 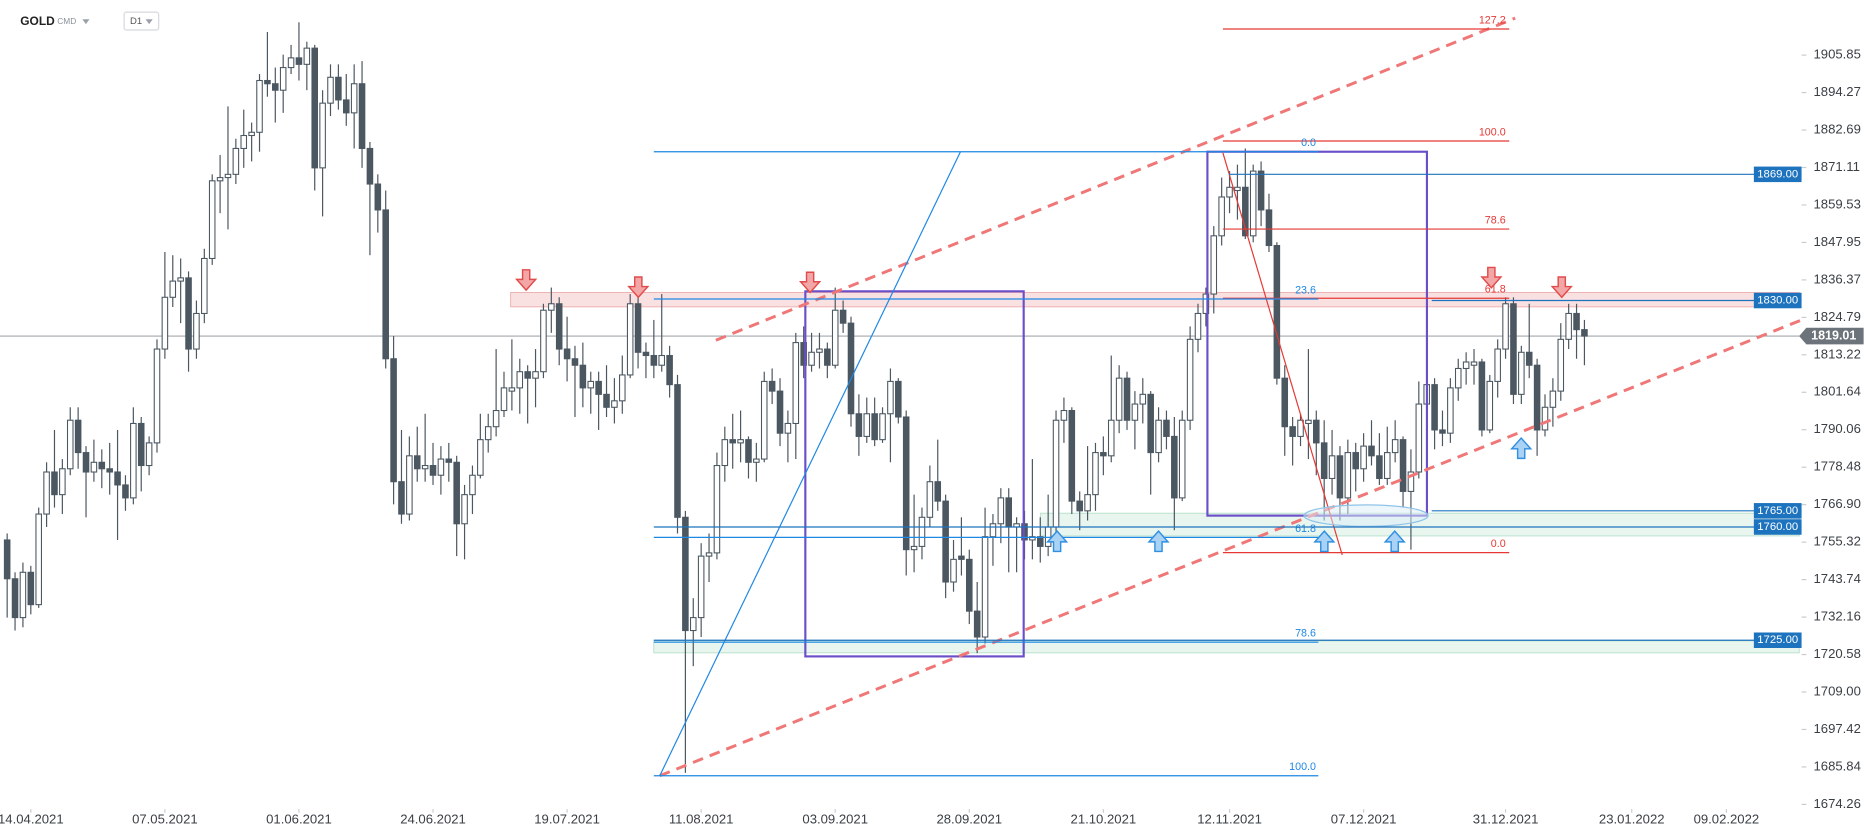 I want to click on instrument-kind: CMD, so click(x=66, y=21).